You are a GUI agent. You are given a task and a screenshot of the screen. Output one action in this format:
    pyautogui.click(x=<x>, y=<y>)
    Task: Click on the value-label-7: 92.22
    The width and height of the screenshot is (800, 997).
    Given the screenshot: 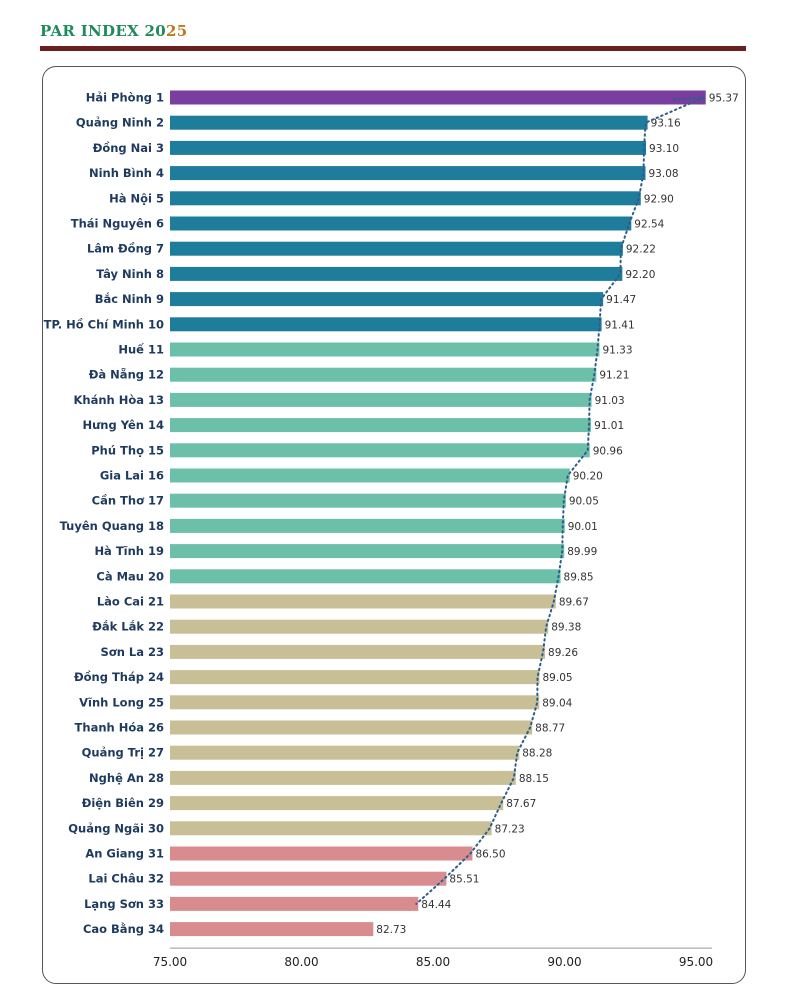 What is the action you would take?
    pyautogui.click(x=641, y=250)
    